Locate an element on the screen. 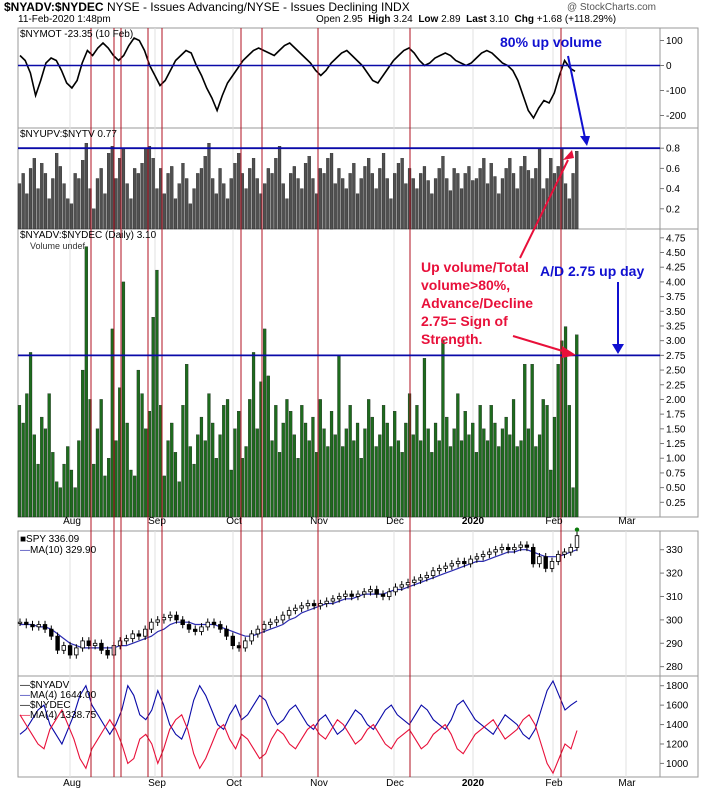 Image resolution: width=702 pixels, height=794 pixels. high-value: 3.24 is located at coordinates (403, 19).